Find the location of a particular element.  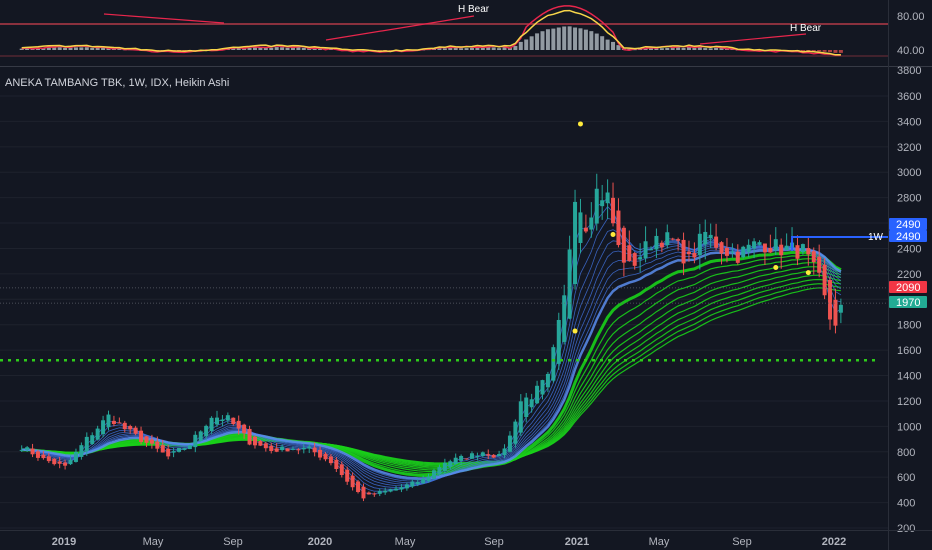

y-tick-label: 3800 is located at coordinates (909, 71).